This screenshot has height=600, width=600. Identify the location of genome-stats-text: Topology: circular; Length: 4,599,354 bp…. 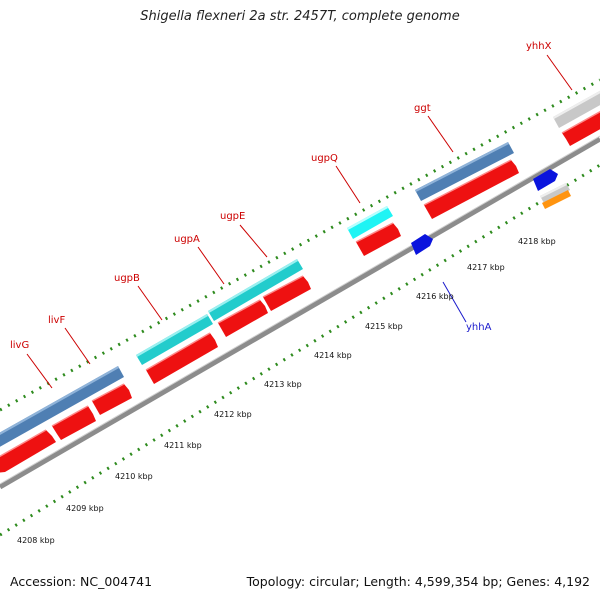
(418, 581).